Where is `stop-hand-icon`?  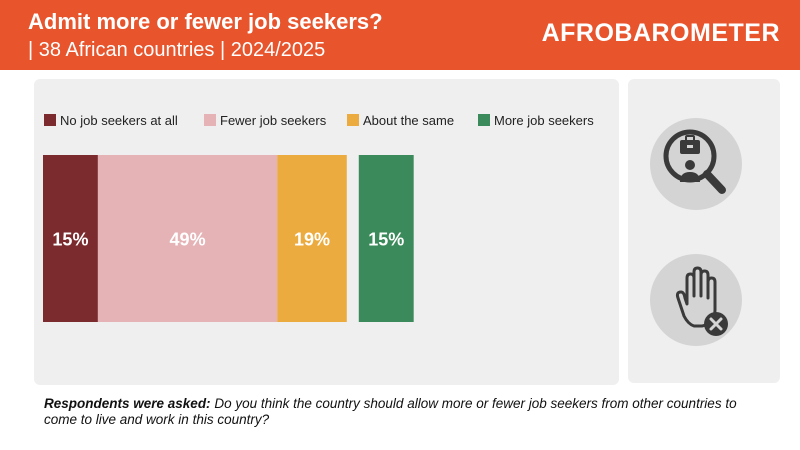
stop-hand-icon is located at coordinates (696, 300).